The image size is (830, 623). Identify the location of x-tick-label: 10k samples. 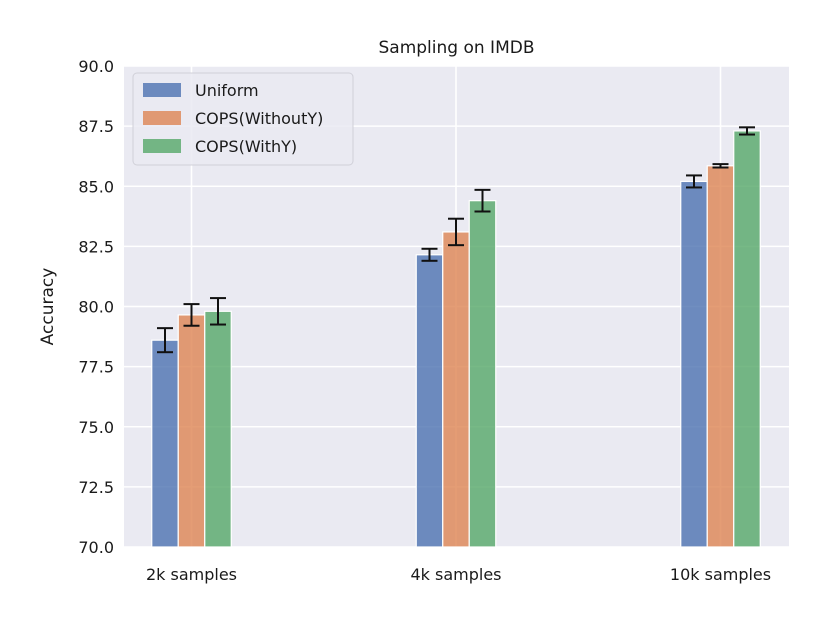
(720, 574).